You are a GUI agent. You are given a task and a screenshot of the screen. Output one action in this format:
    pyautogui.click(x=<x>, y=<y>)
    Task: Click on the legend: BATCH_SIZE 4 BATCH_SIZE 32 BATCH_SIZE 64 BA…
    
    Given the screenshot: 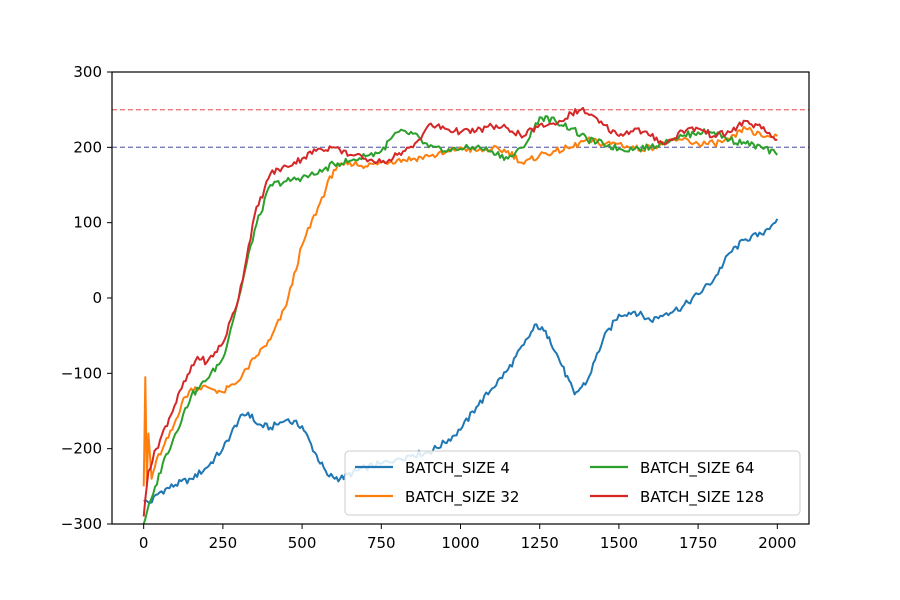 What is the action you would take?
    pyautogui.click(x=572, y=483)
    